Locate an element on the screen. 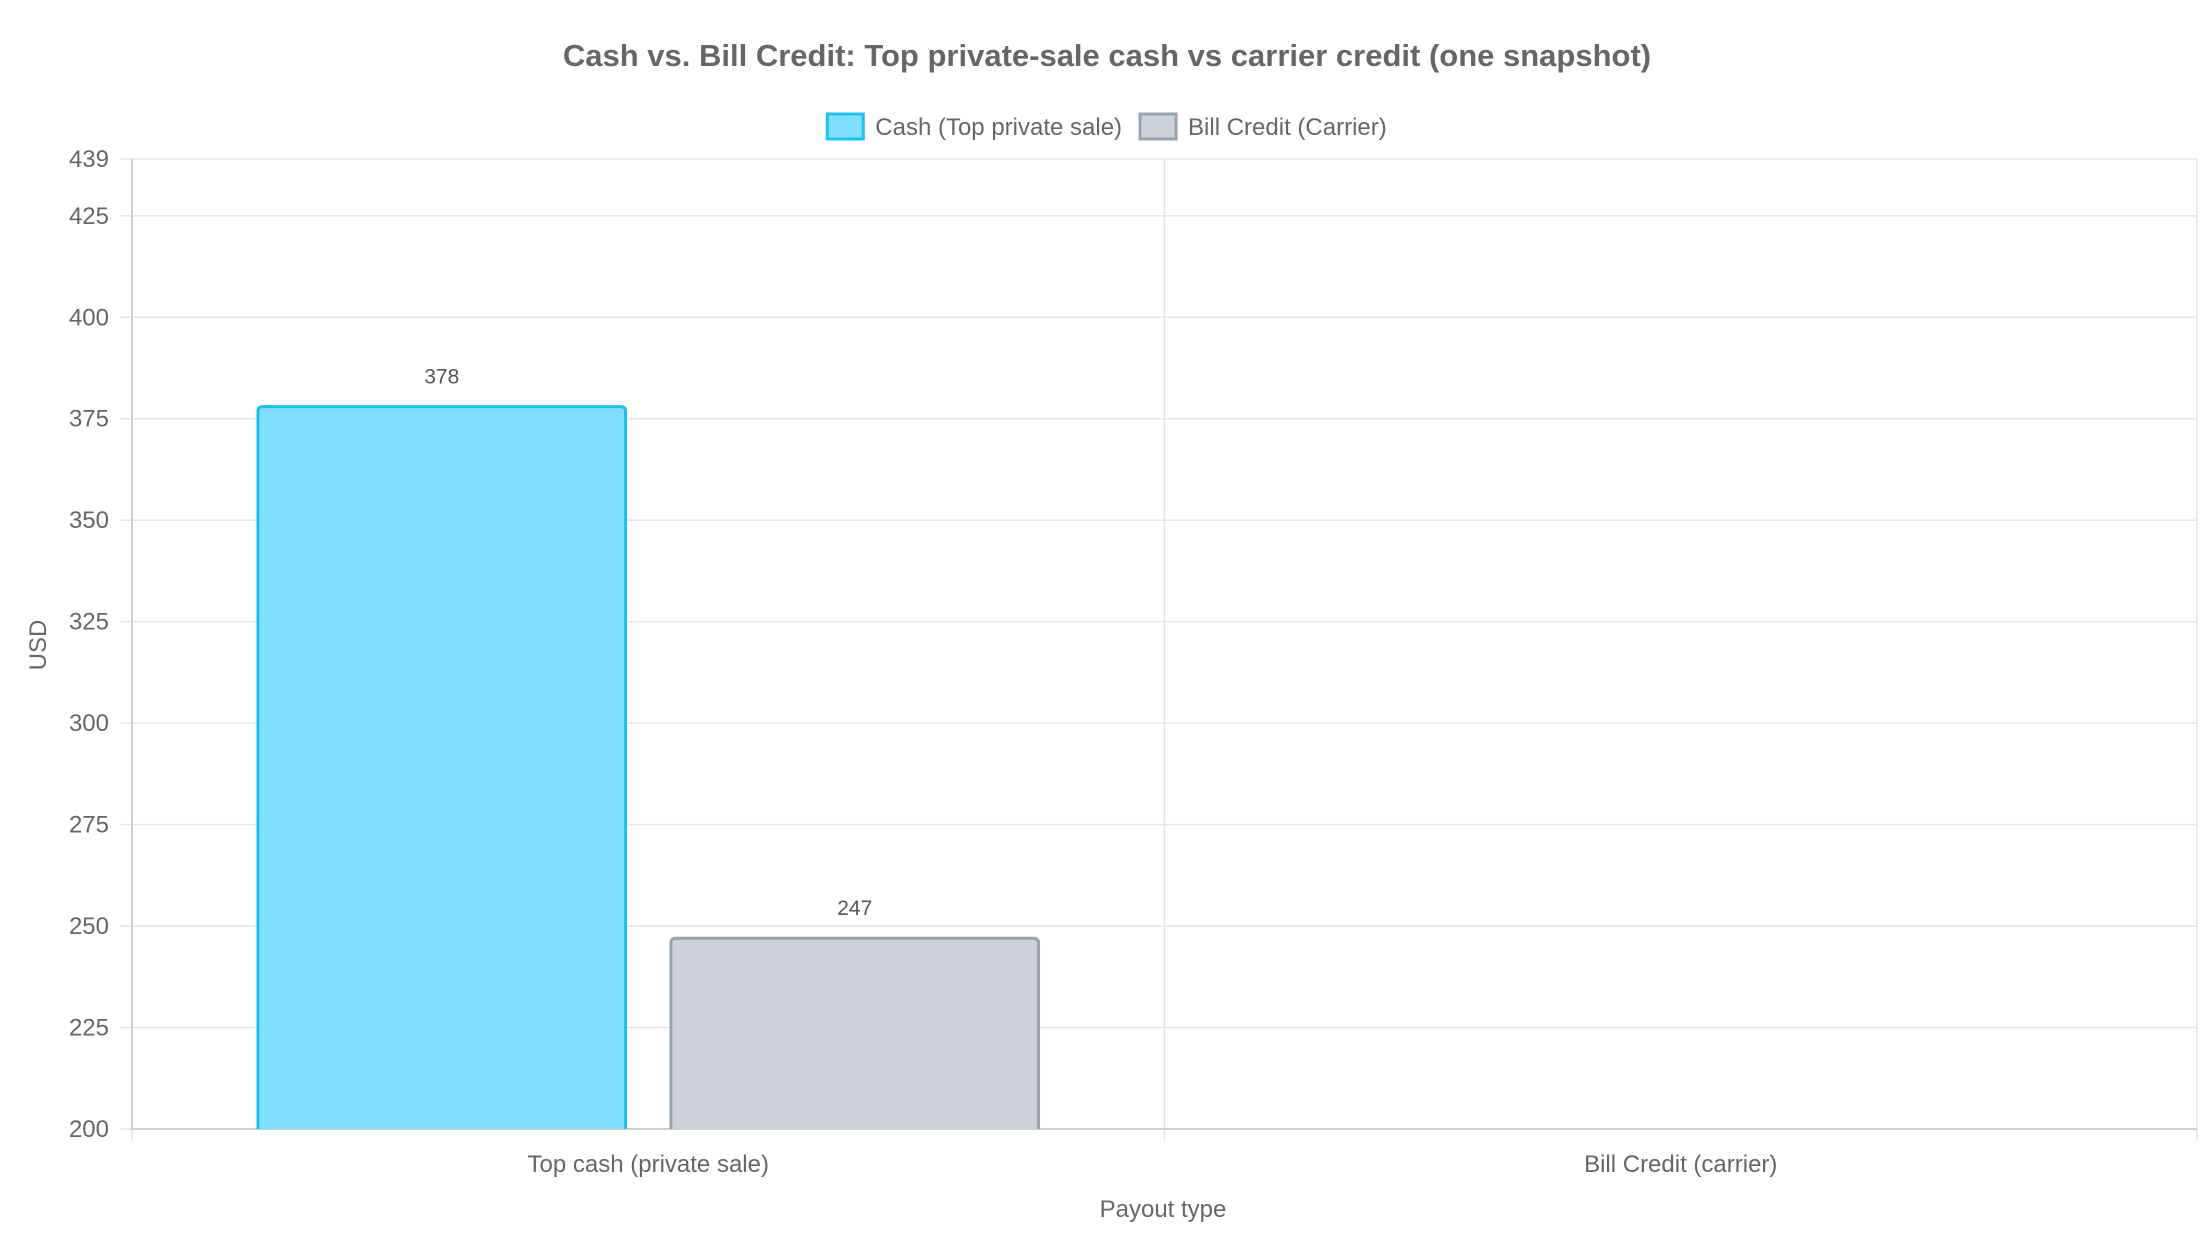  y-tick-label: 400 is located at coordinates (89, 317).